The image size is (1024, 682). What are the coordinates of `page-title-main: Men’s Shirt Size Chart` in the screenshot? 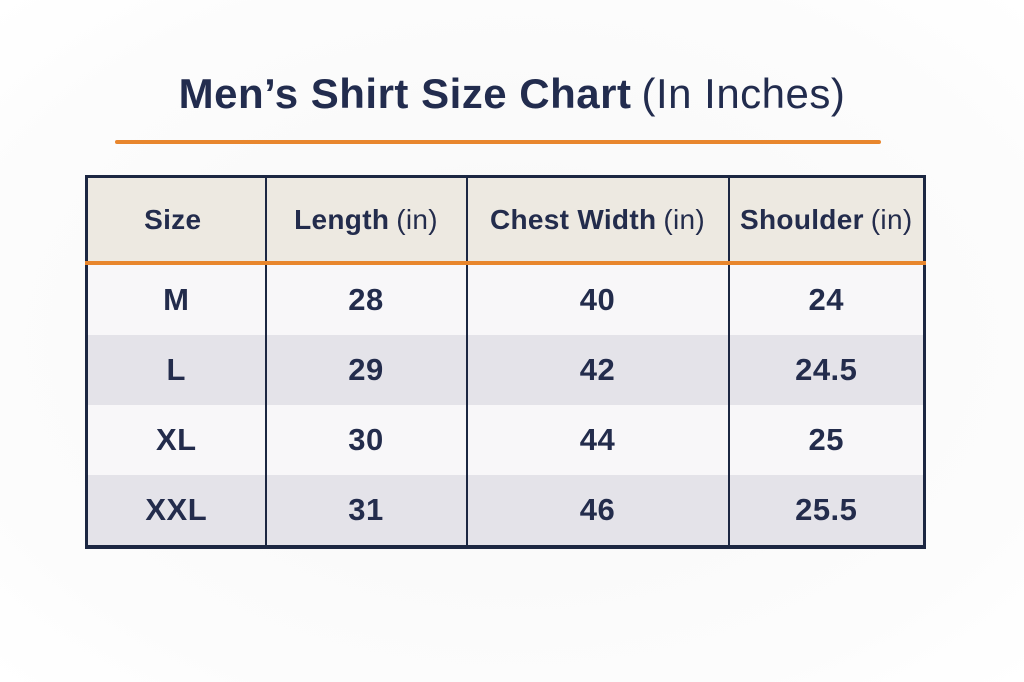 It's located at (405, 93).